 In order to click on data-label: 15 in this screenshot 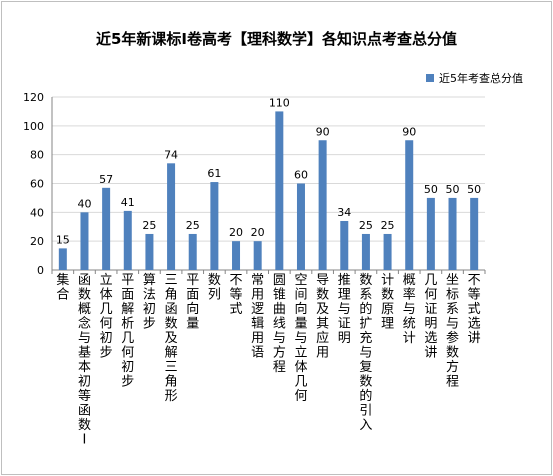, I will do `click(63, 239)`.